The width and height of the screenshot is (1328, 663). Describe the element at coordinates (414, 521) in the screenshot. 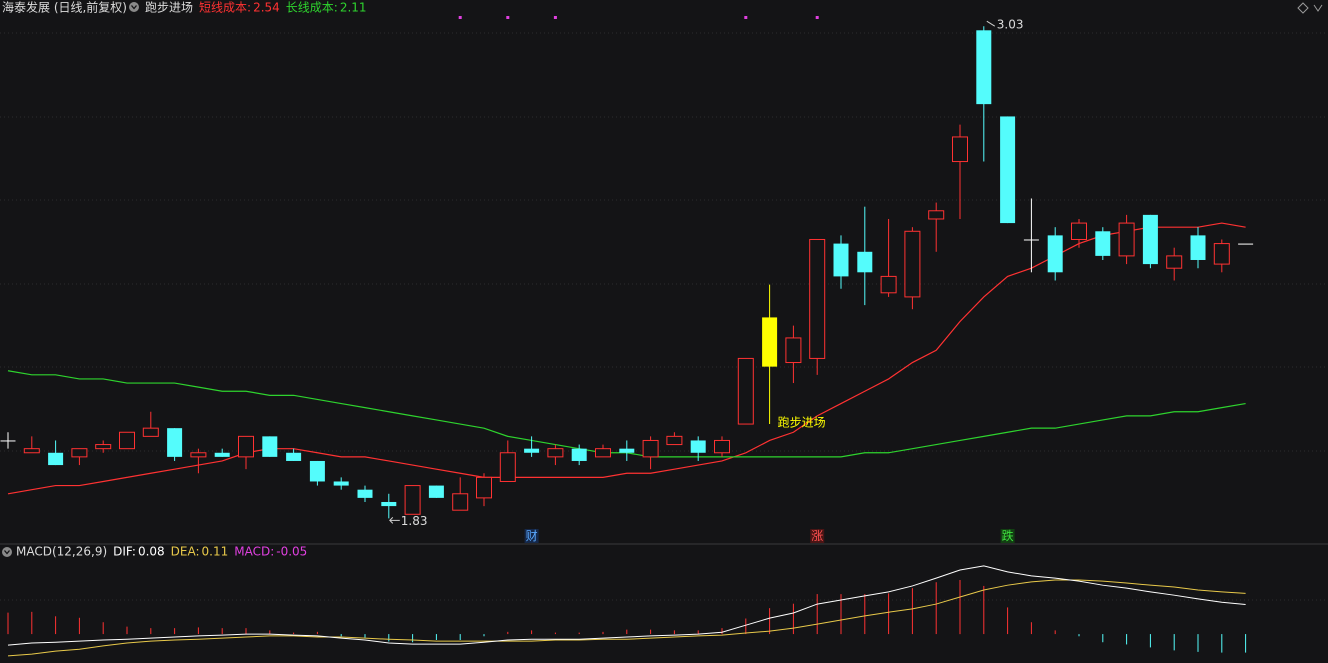

I see `extreme-label: 1.83` at that location.